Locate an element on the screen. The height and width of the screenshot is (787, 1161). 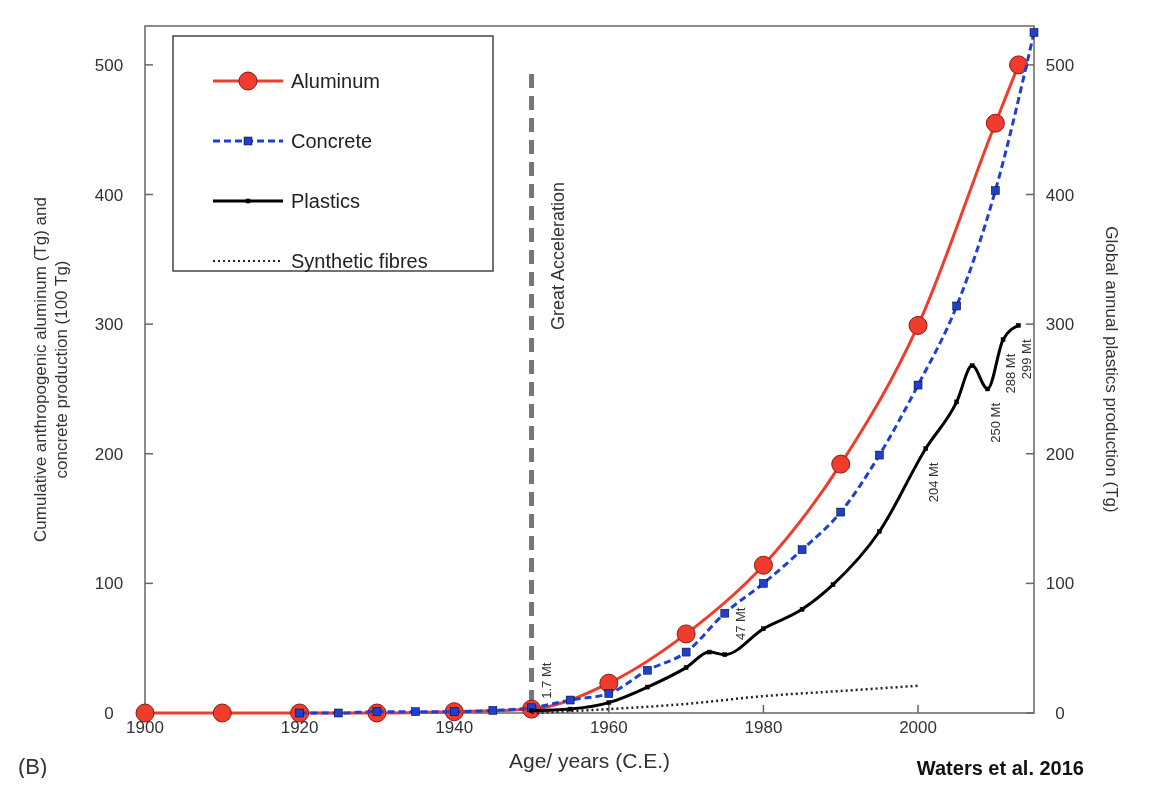
y2-tick-label: 500 is located at coordinates (1060, 65).